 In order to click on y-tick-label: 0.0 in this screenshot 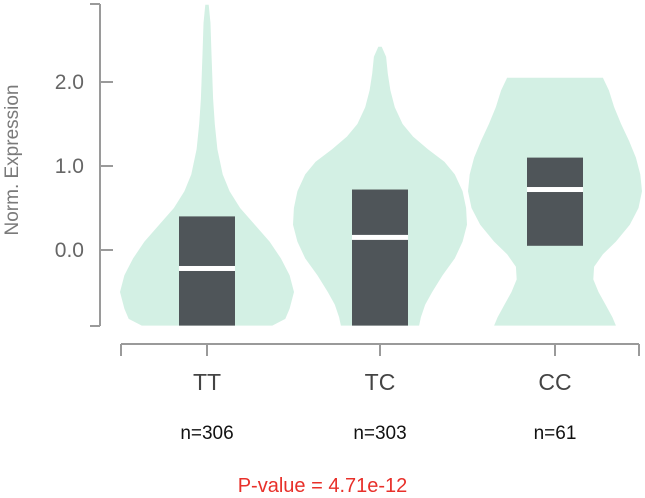, I will do `click(69, 250)`.